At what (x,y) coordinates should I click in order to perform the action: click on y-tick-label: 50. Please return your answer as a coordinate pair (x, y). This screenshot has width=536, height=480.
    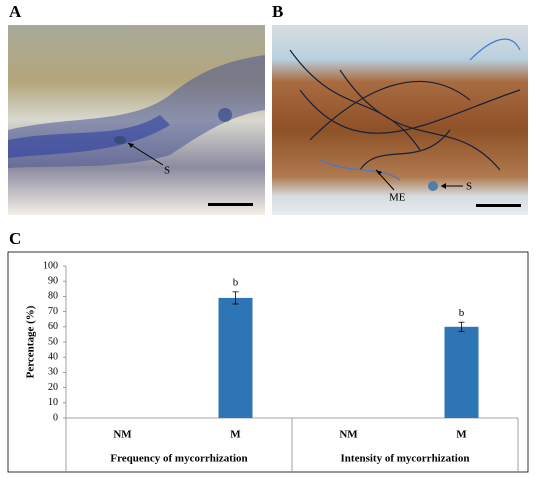
    Looking at the image, I should click on (53, 341).